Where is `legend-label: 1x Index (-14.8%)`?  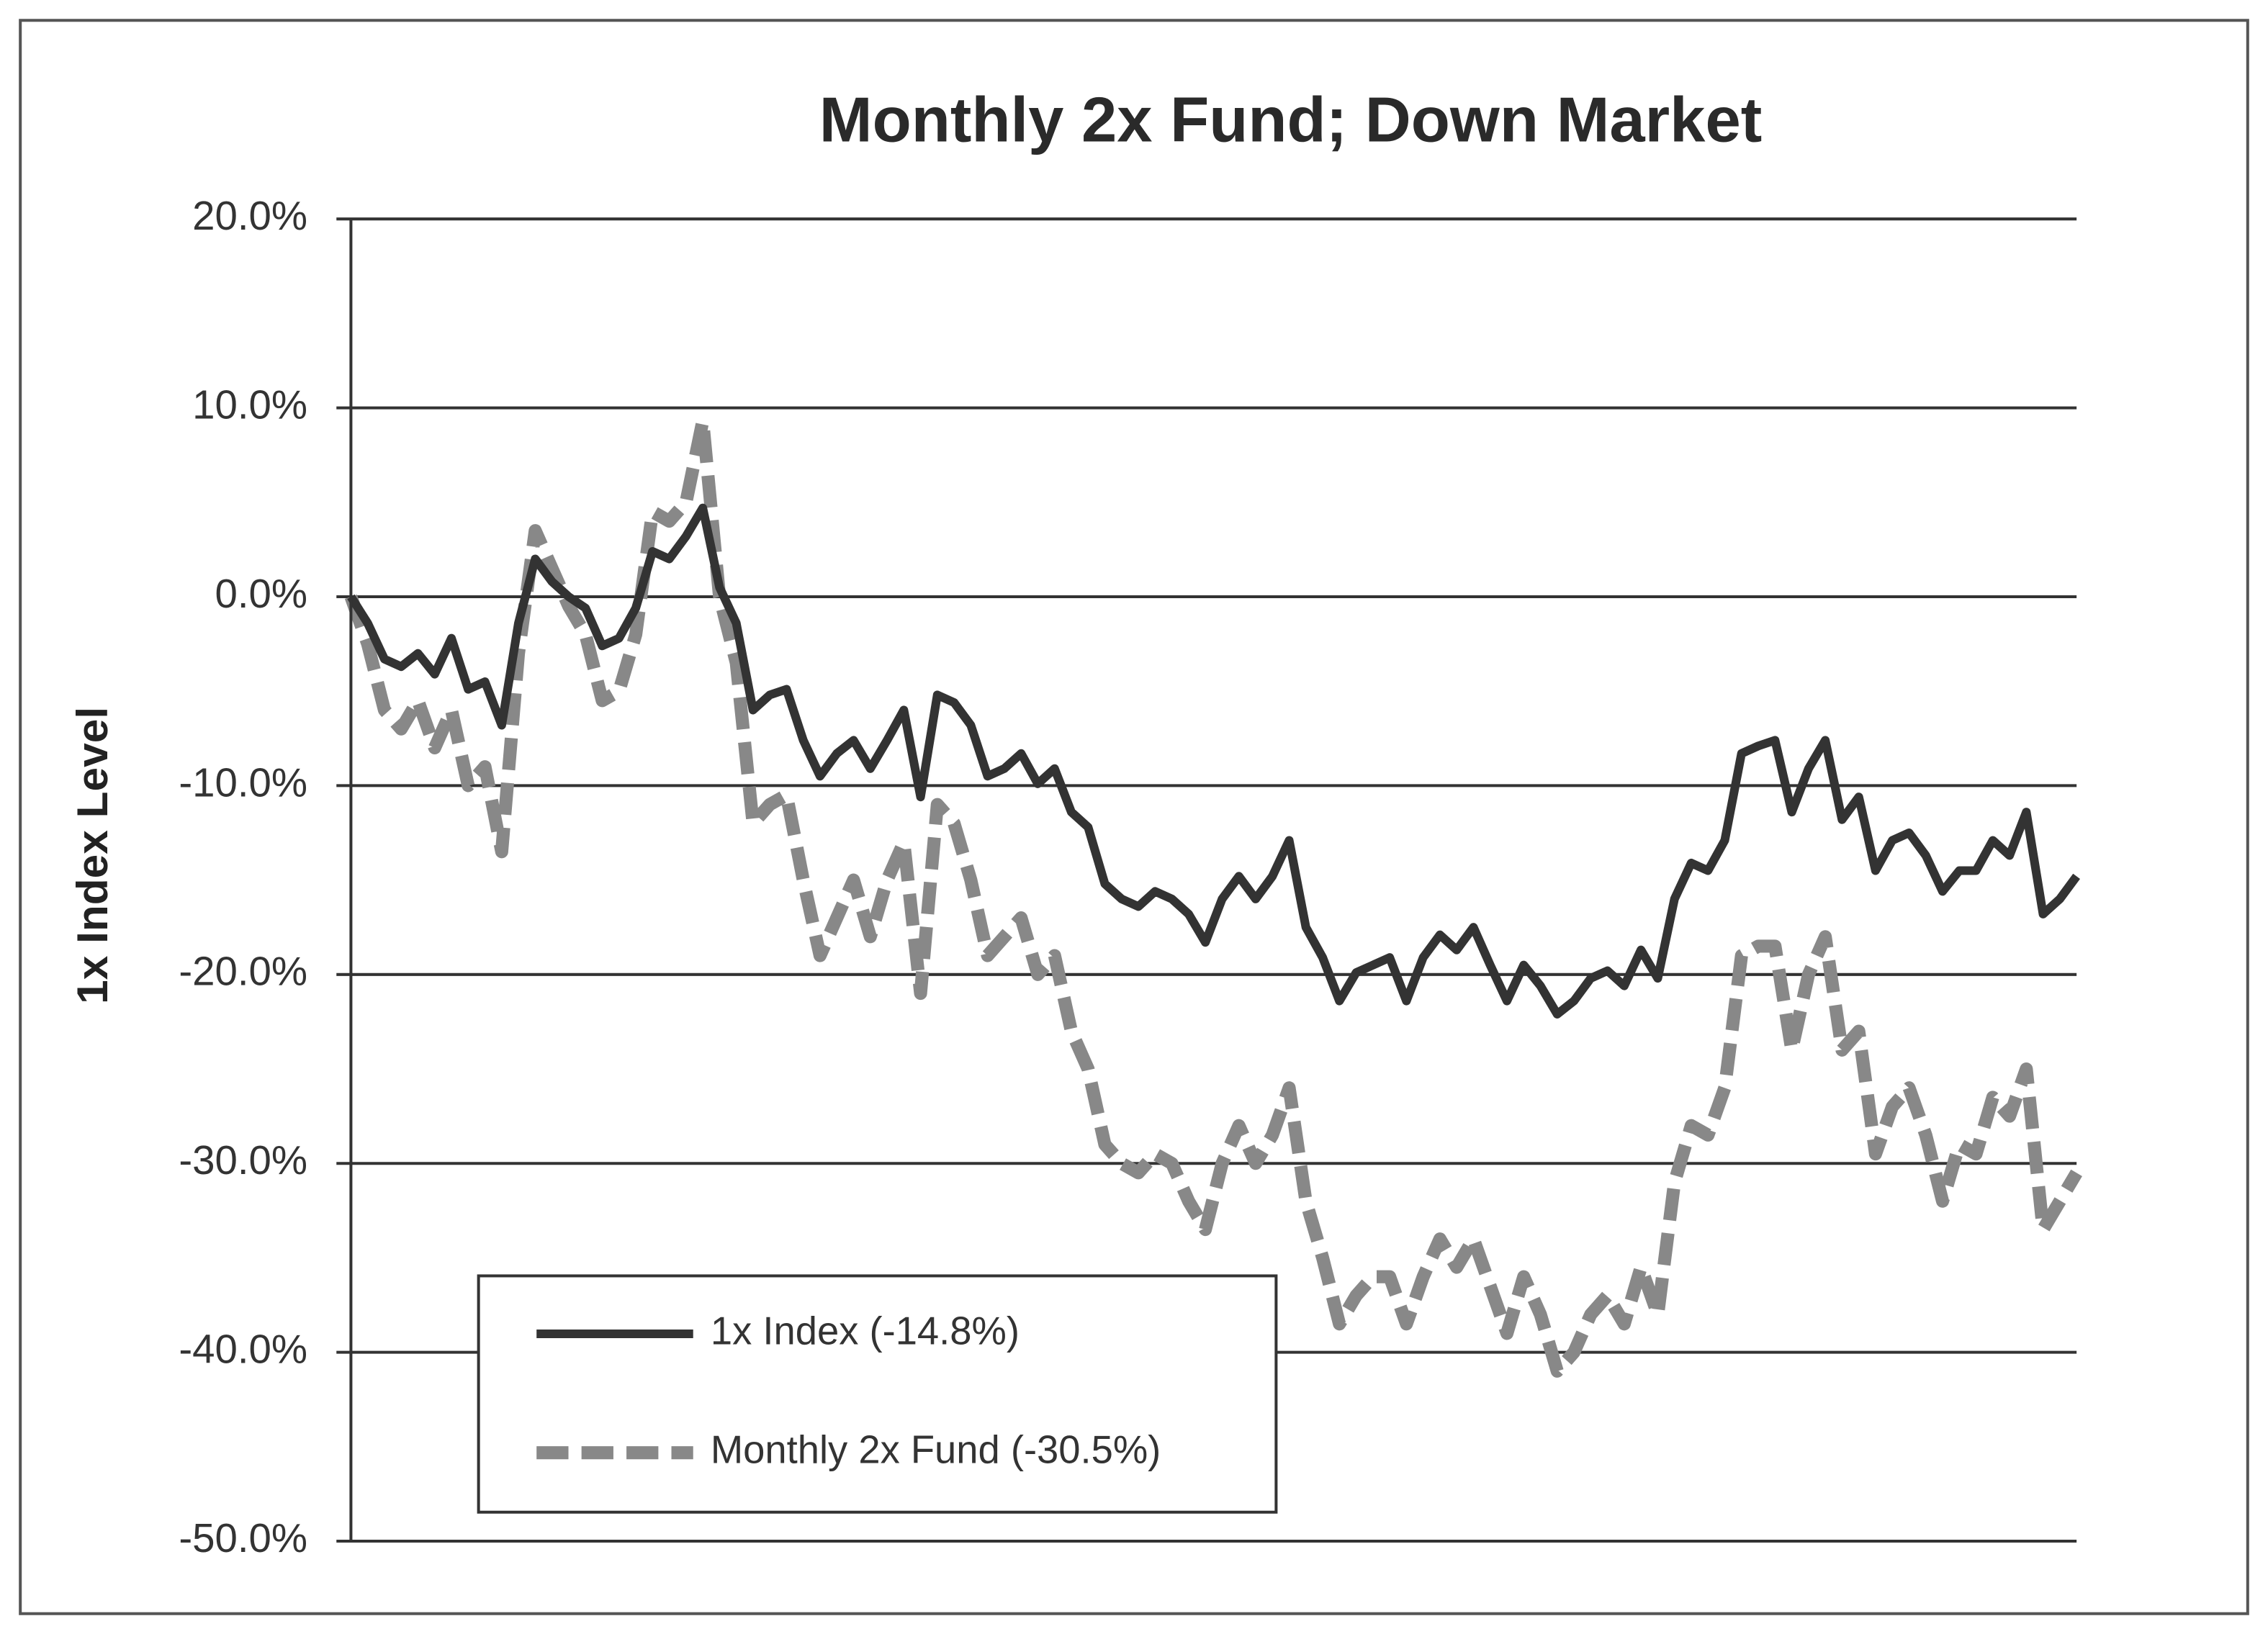
legend-label: 1x Index (-14.8%) is located at coordinates (865, 1331).